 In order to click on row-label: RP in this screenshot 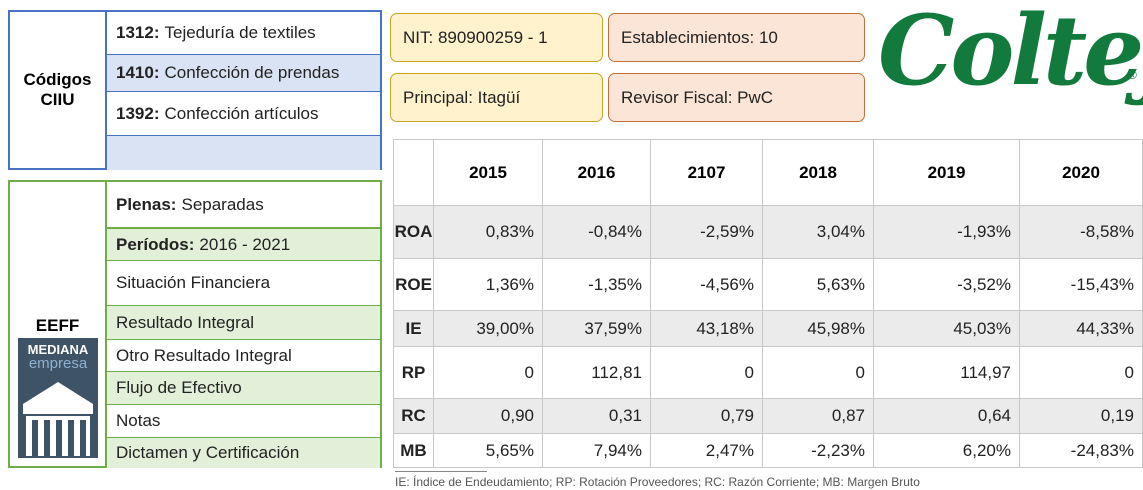, I will do `click(413, 372)`.